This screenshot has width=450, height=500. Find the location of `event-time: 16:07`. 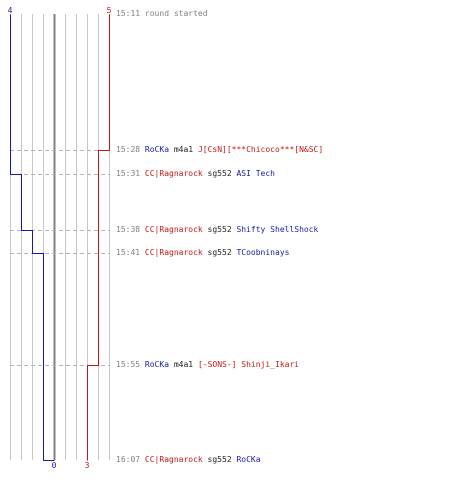

event-time: 16:07 is located at coordinates (128, 459).